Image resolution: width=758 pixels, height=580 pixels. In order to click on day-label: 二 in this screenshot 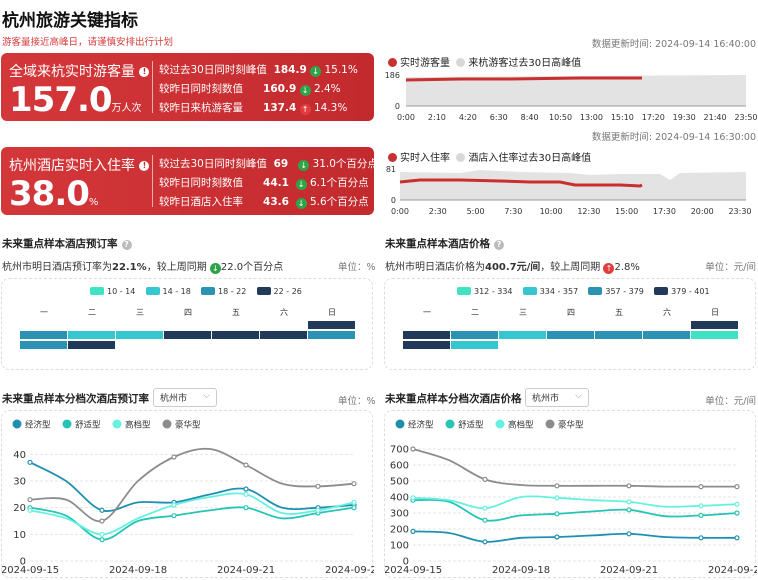, I will do `click(92, 312)`.